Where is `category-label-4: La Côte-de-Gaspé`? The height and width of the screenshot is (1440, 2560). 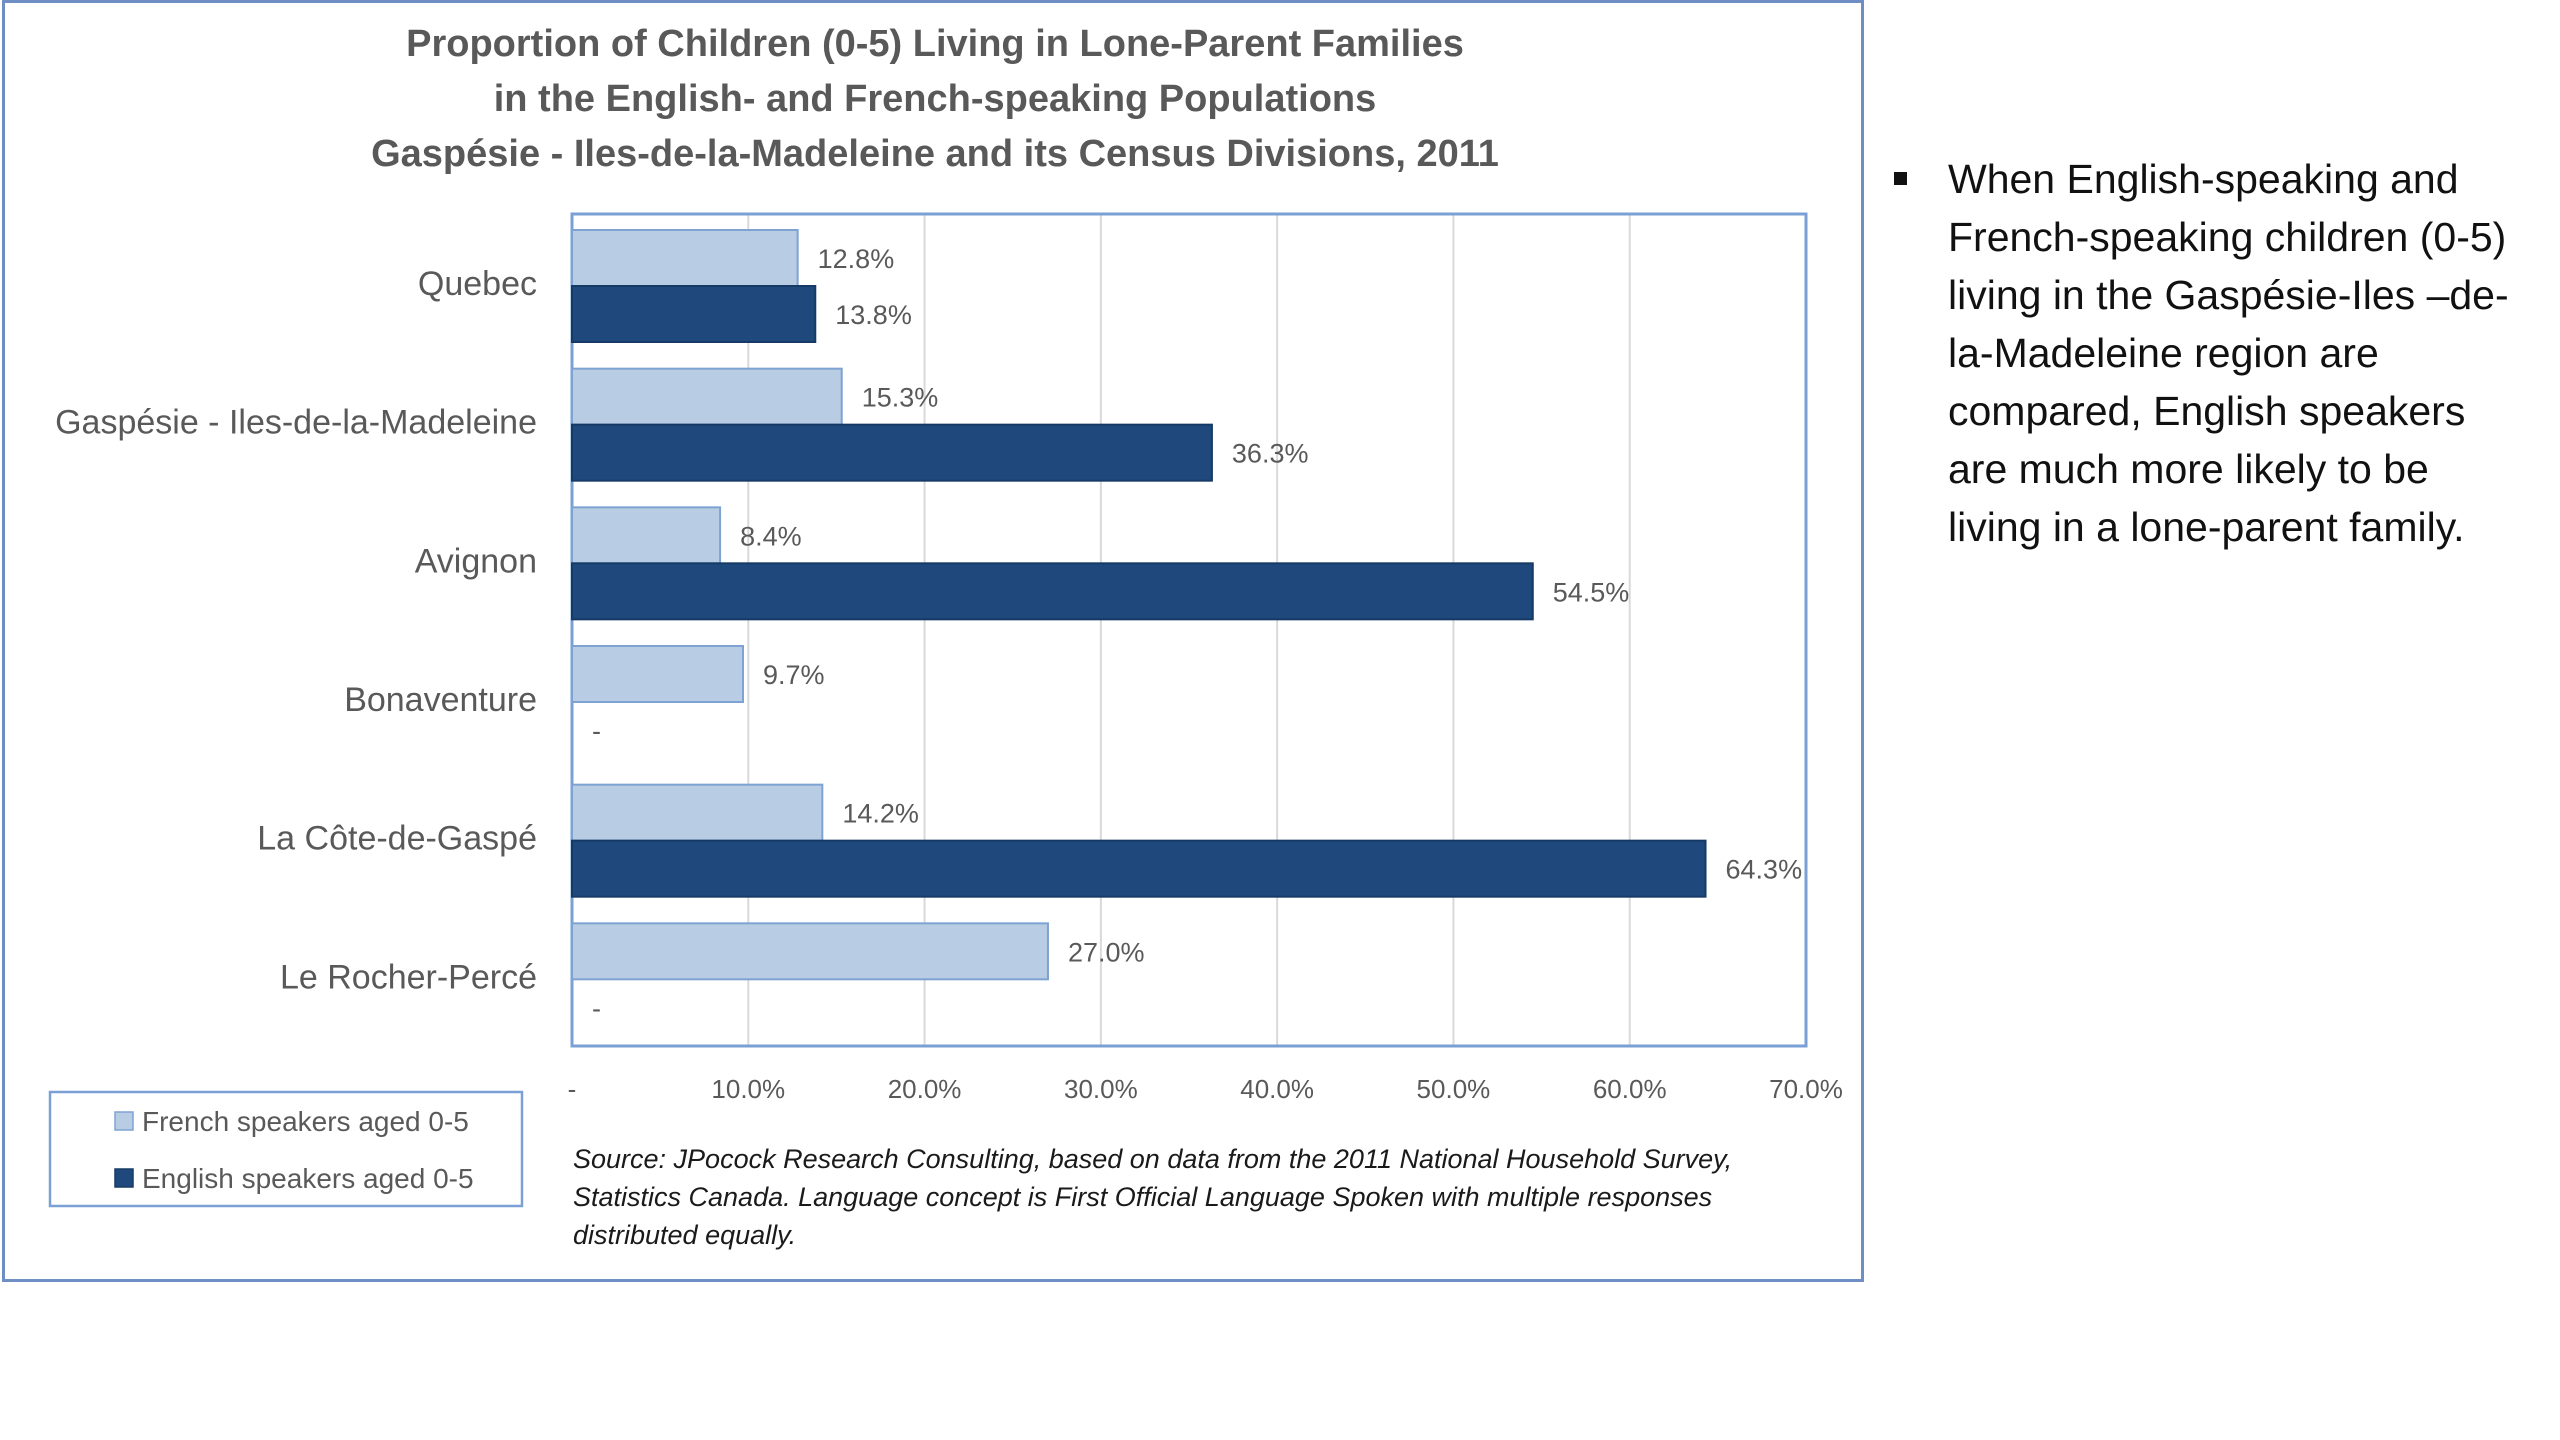 category-label-4: La Côte-de-Gaspé is located at coordinates (397, 839).